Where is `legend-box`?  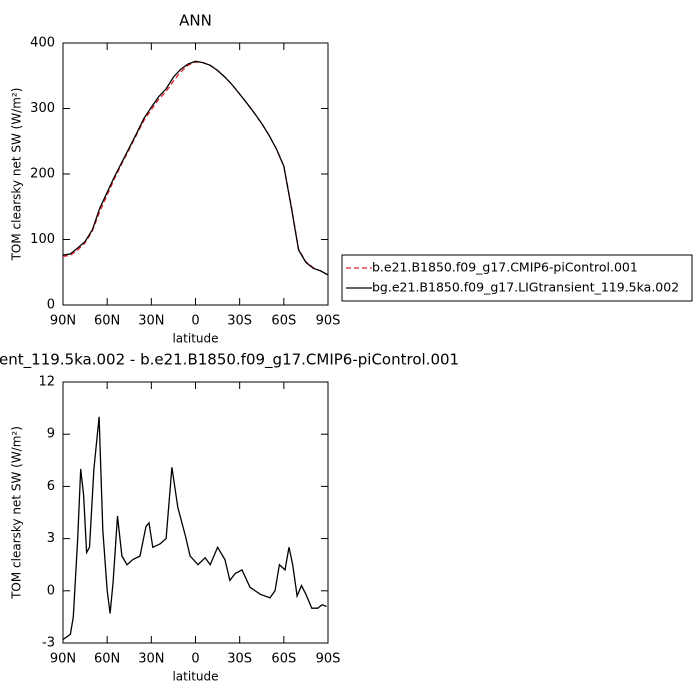
legend-box is located at coordinates (517, 278).